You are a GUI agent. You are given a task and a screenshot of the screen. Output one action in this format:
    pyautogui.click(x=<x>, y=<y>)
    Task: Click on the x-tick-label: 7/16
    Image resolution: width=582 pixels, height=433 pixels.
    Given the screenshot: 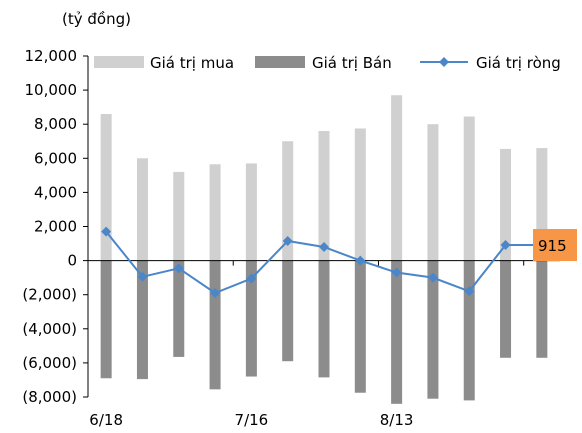 What is the action you would take?
    pyautogui.click(x=252, y=420)
    